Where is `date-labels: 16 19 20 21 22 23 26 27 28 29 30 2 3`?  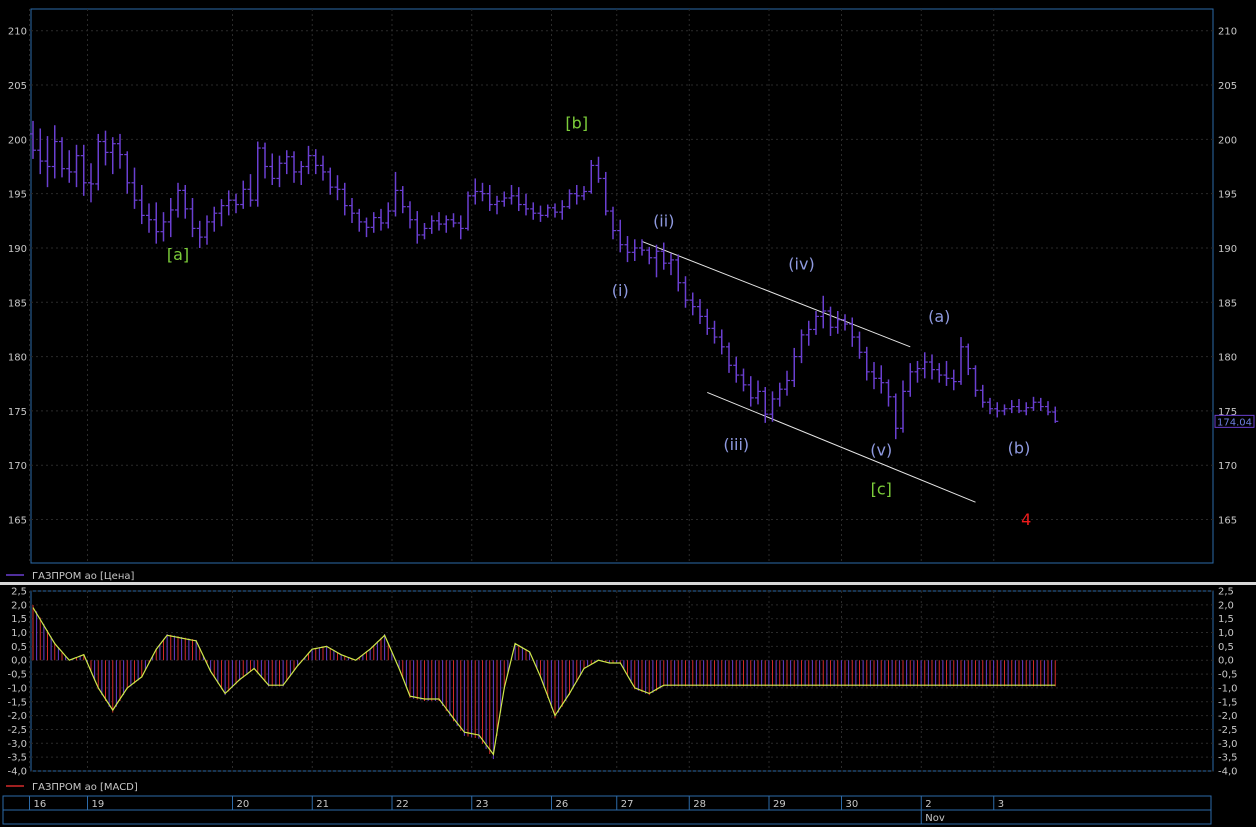
date-labels: 16 19 20 21 22 23 26 27 28 29 30 2 3 is located at coordinates (516, 803).